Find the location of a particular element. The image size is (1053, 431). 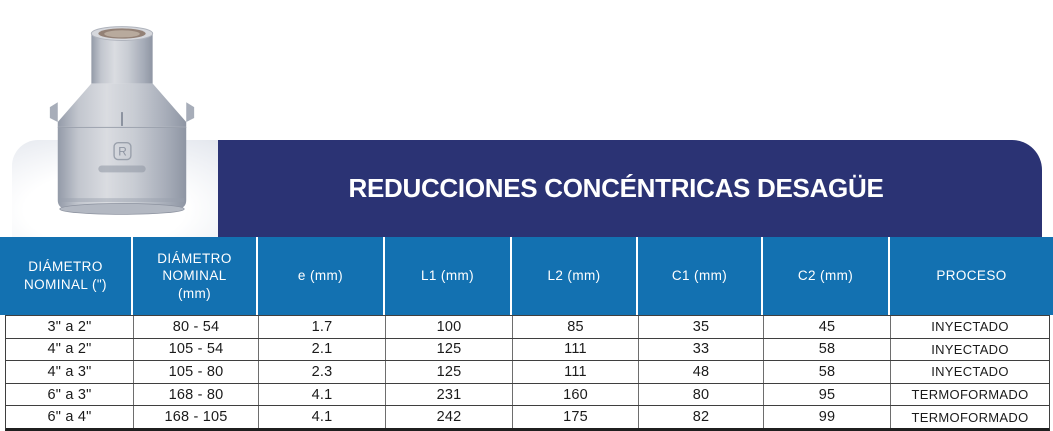

cell-l1: 231 is located at coordinates (449, 394).